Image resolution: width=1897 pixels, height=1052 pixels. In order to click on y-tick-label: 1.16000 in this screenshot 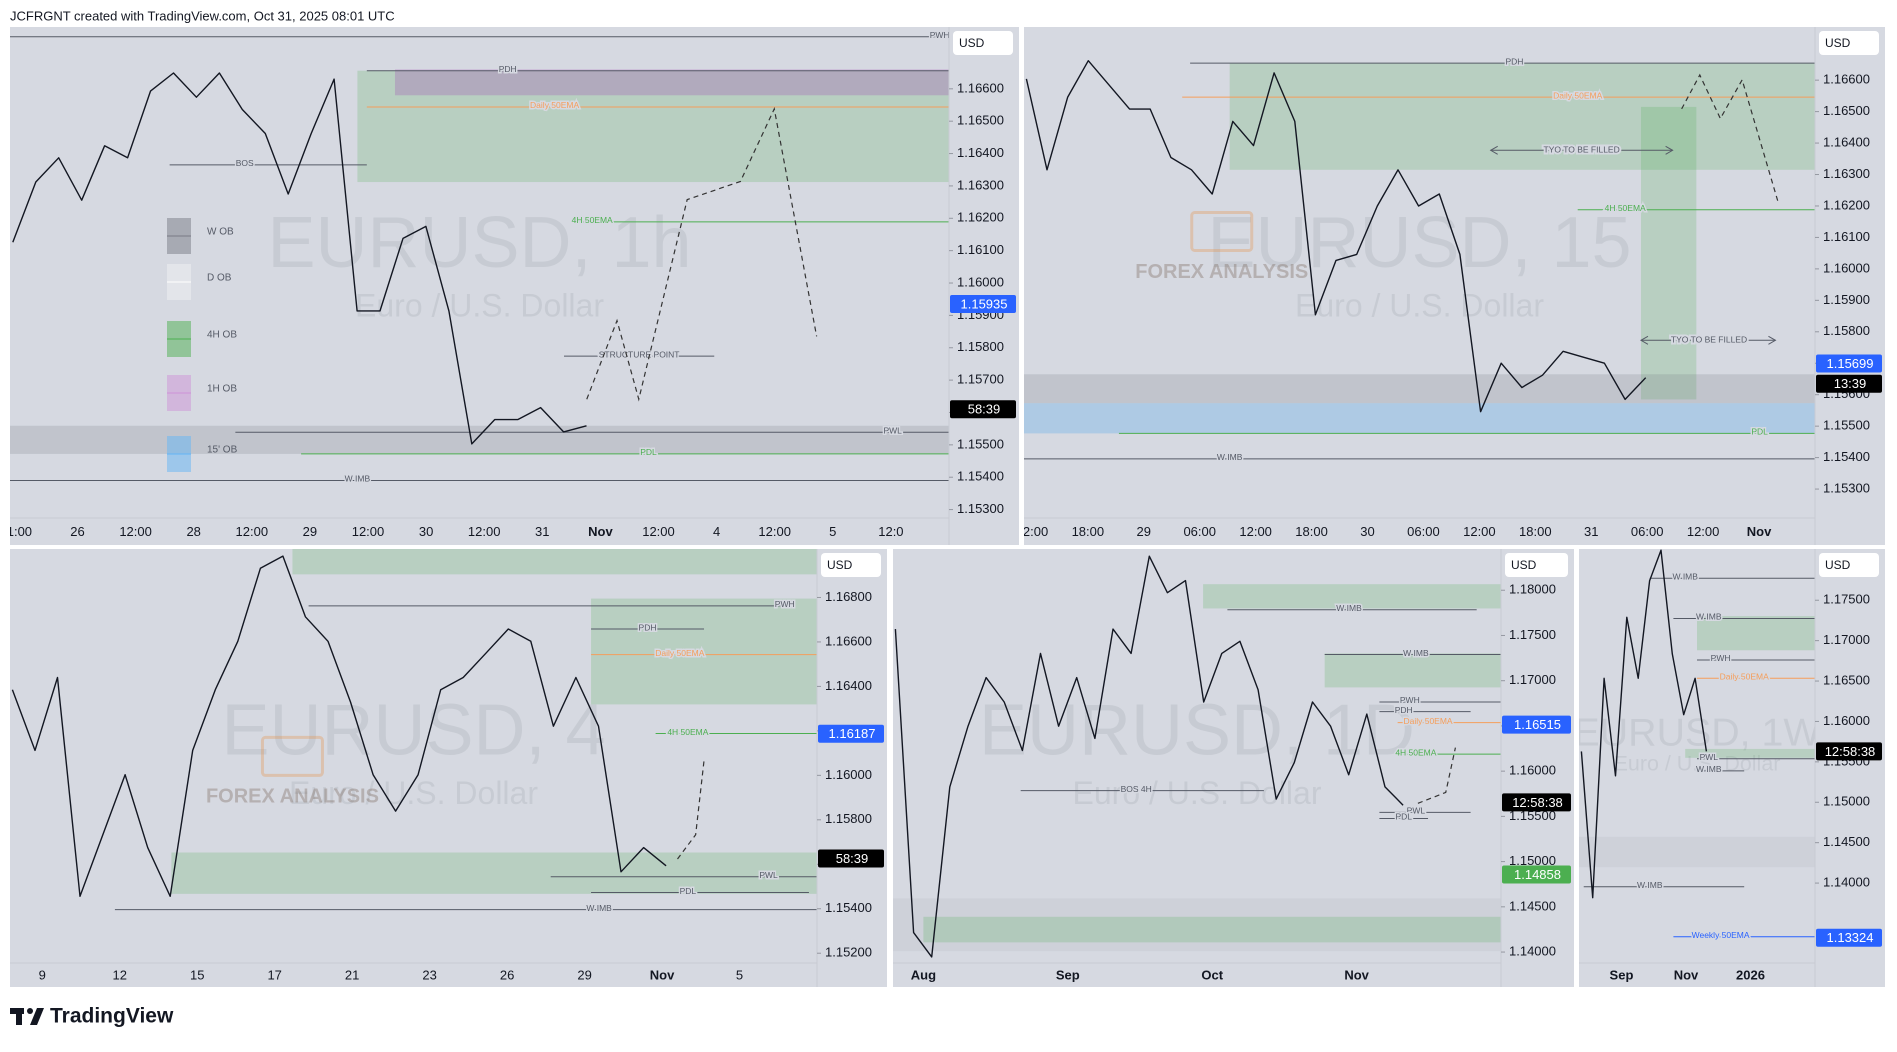, I will do `click(1846, 267)`.